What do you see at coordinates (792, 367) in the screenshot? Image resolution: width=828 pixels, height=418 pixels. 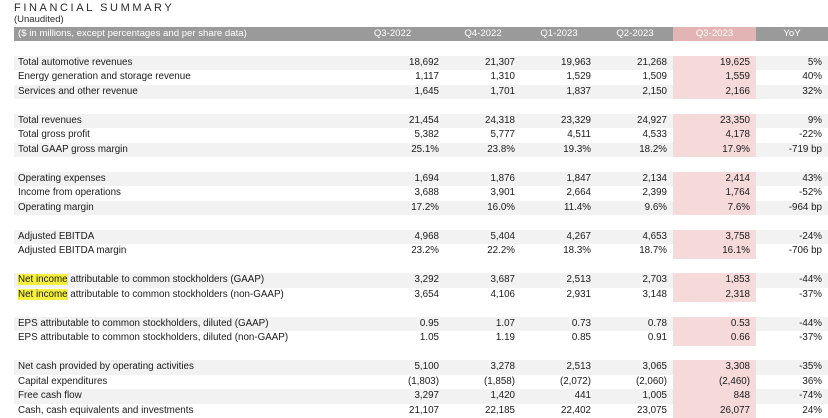 I see `cell-yoy: -35%` at bounding box center [792, 367].